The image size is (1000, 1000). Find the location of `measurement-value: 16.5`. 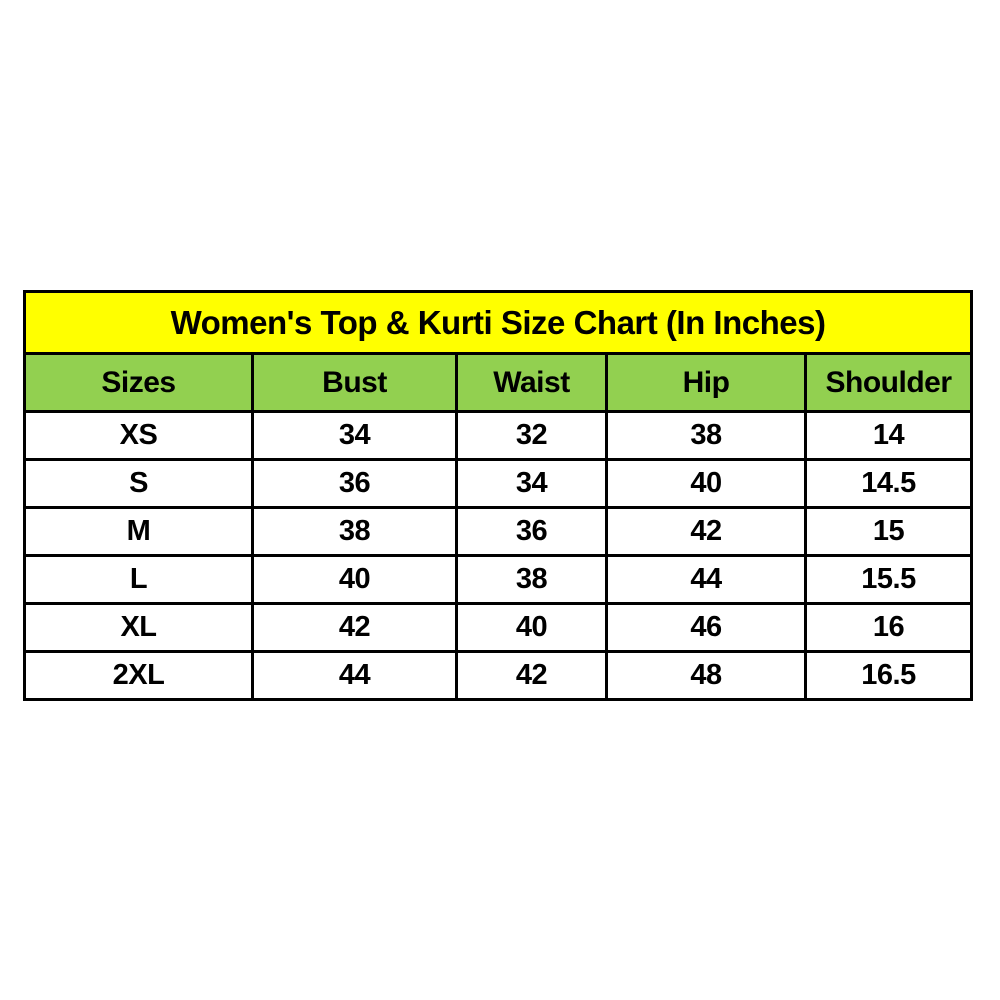

measurement-value: 16.5 is located at coordinates (888, 675).